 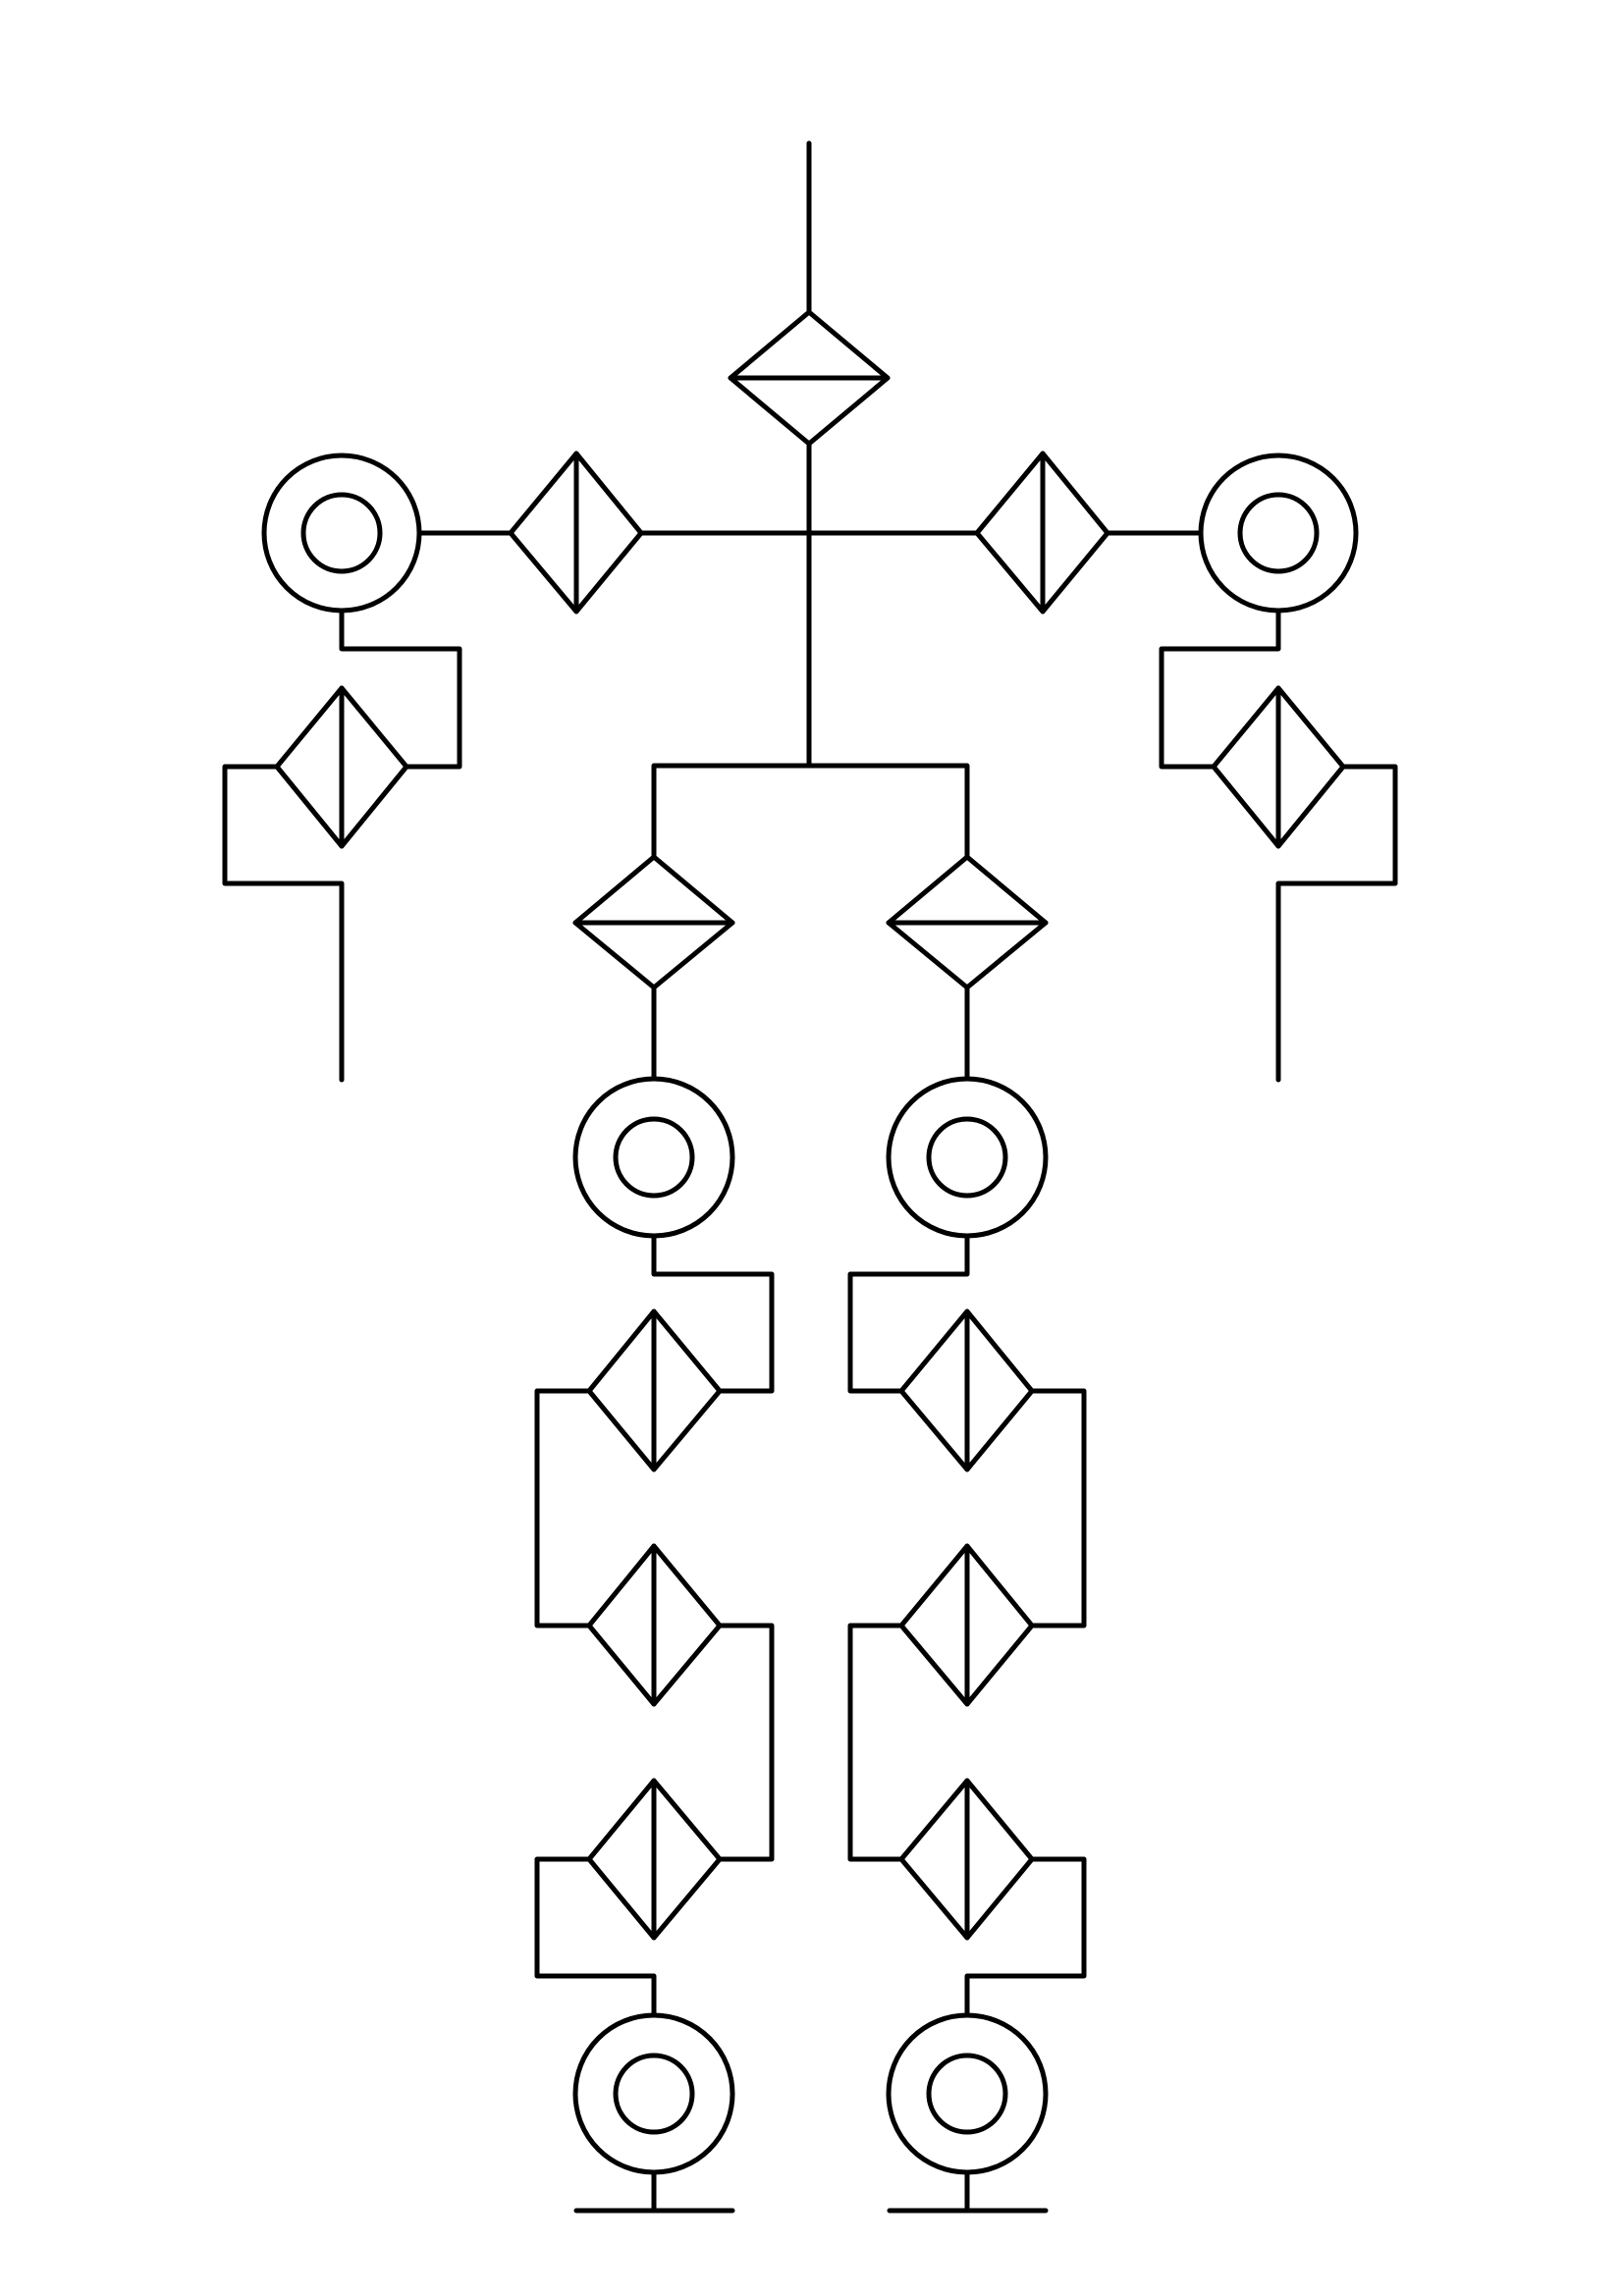 What do you see at coordinates (1336, 923) in the screenshot?
I see `right-forearm-line` at bounding box center [1336, 923].